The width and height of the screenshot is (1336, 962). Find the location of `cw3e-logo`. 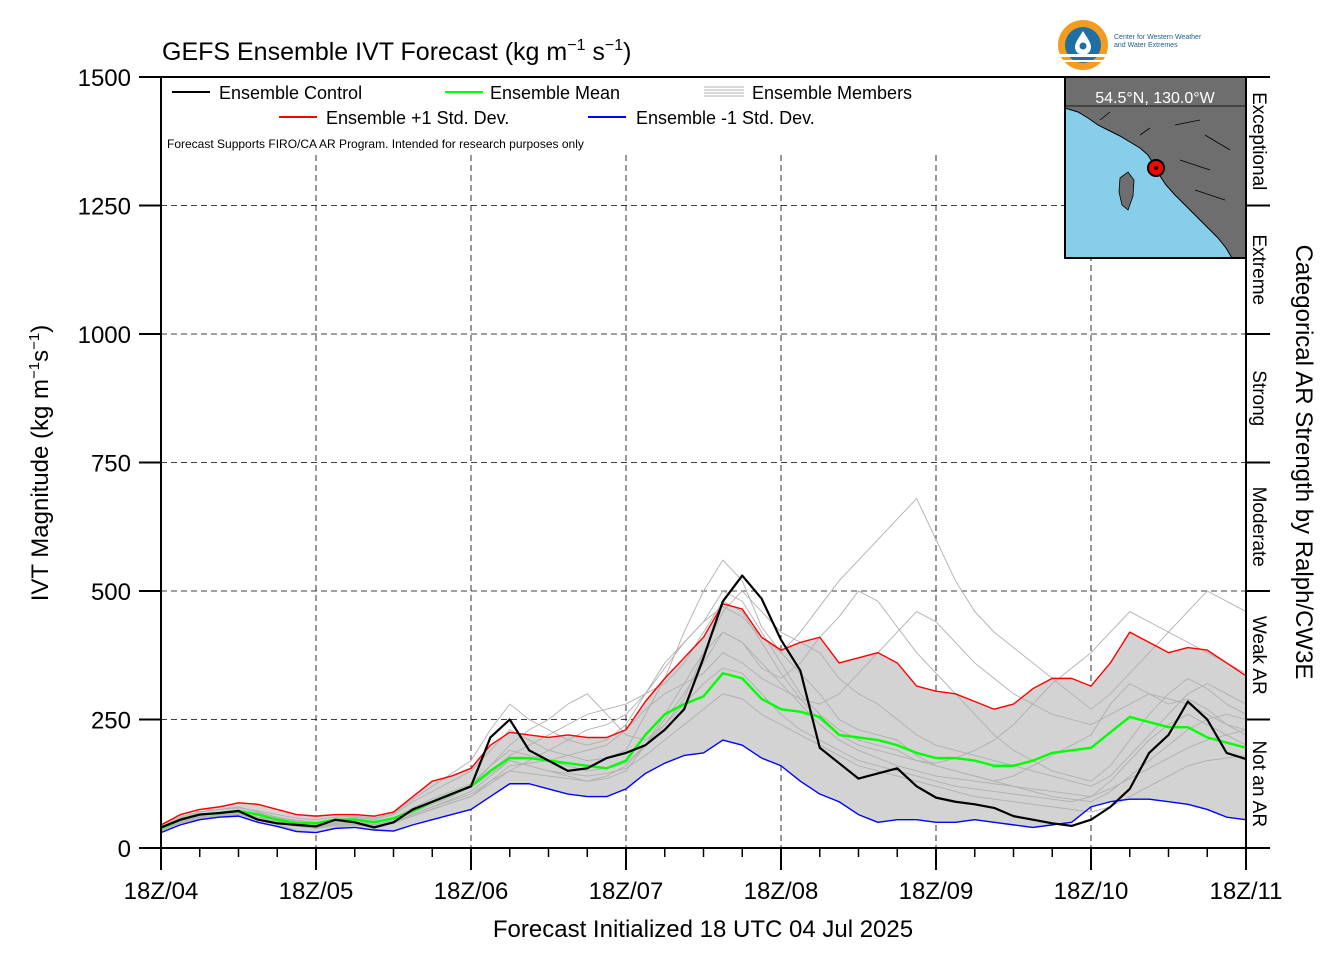

cw3e-logo is located at coordinates (1083, 45).